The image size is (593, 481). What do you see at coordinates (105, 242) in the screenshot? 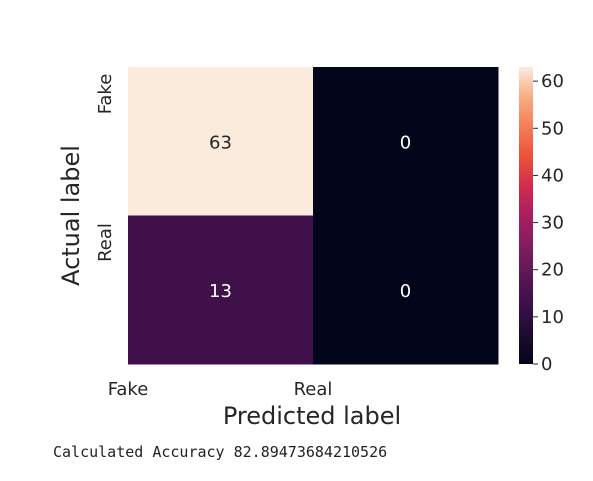
I see `y-tick-label: Real` at bounding box center [105, 242].